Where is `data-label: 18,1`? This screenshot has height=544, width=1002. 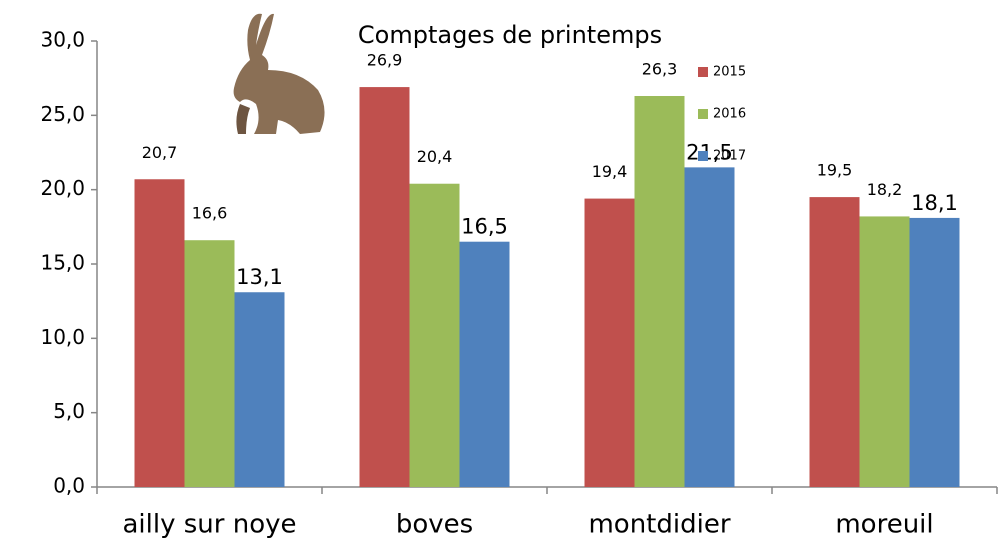
data-label: 18,1 is located at coordinates (934, 203).